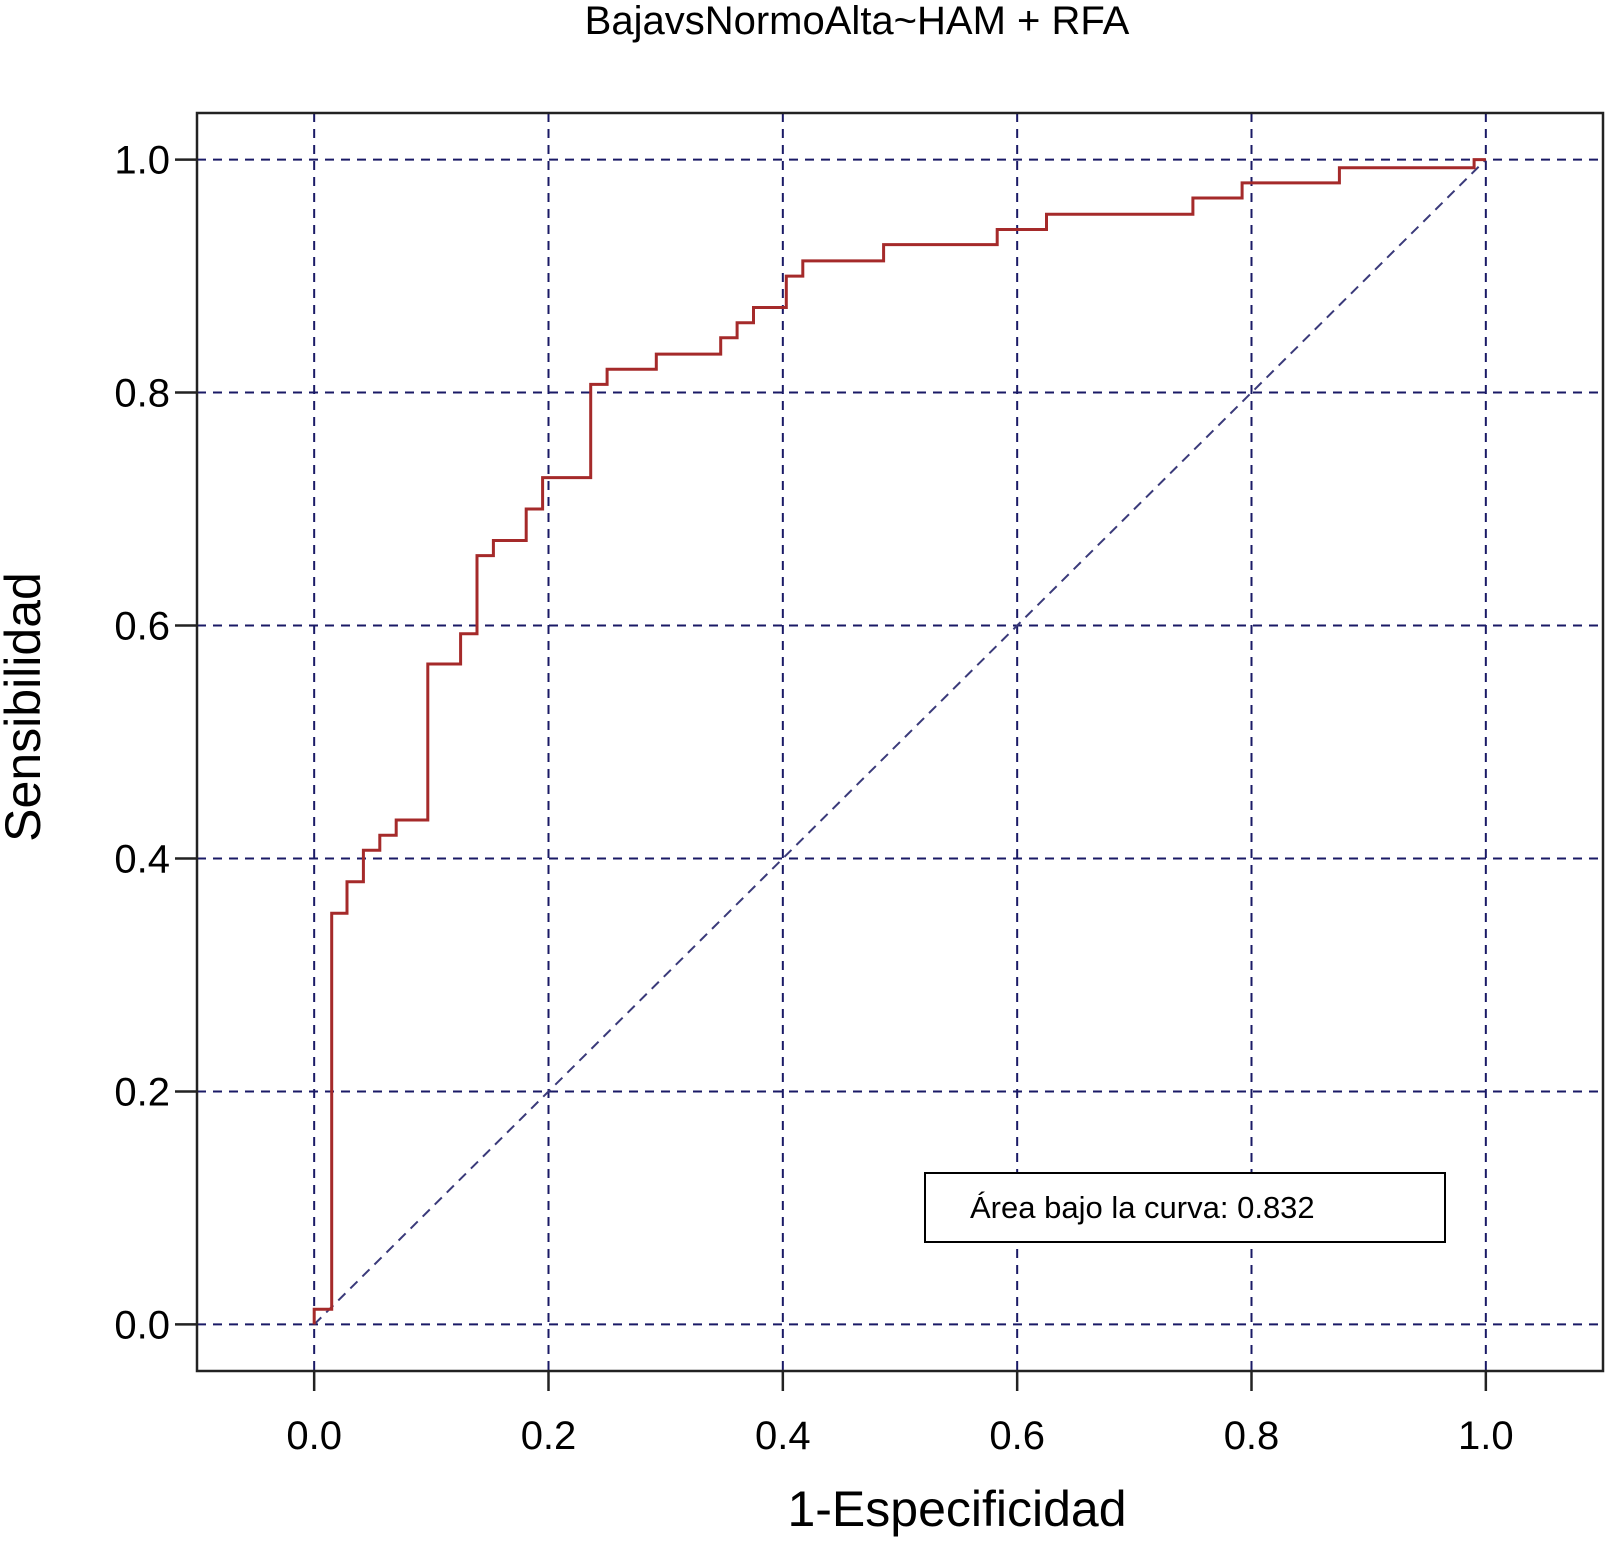 This screenshot has height=1542, width=1618. What do you see at coordinates (1486, 1436) in the screenshot?
I see `x-tick-label: 1.0` at bounding box center [1486, 1436].